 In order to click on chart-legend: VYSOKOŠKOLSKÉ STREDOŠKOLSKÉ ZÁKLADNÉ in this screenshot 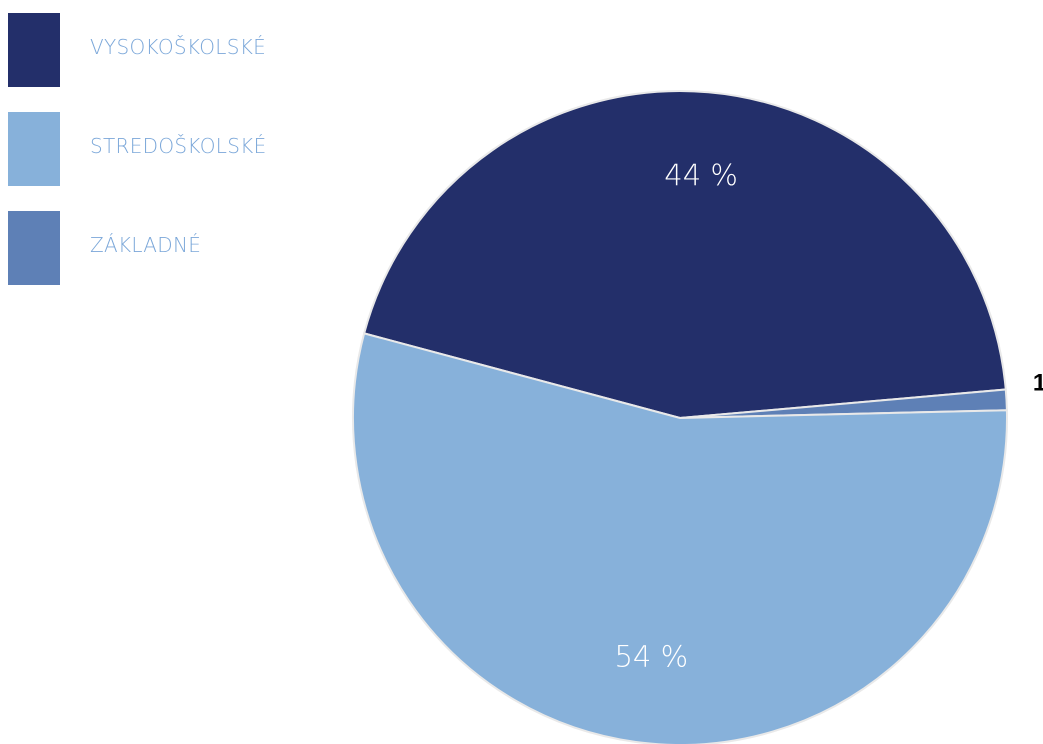, I will do `click(173, 161)`.